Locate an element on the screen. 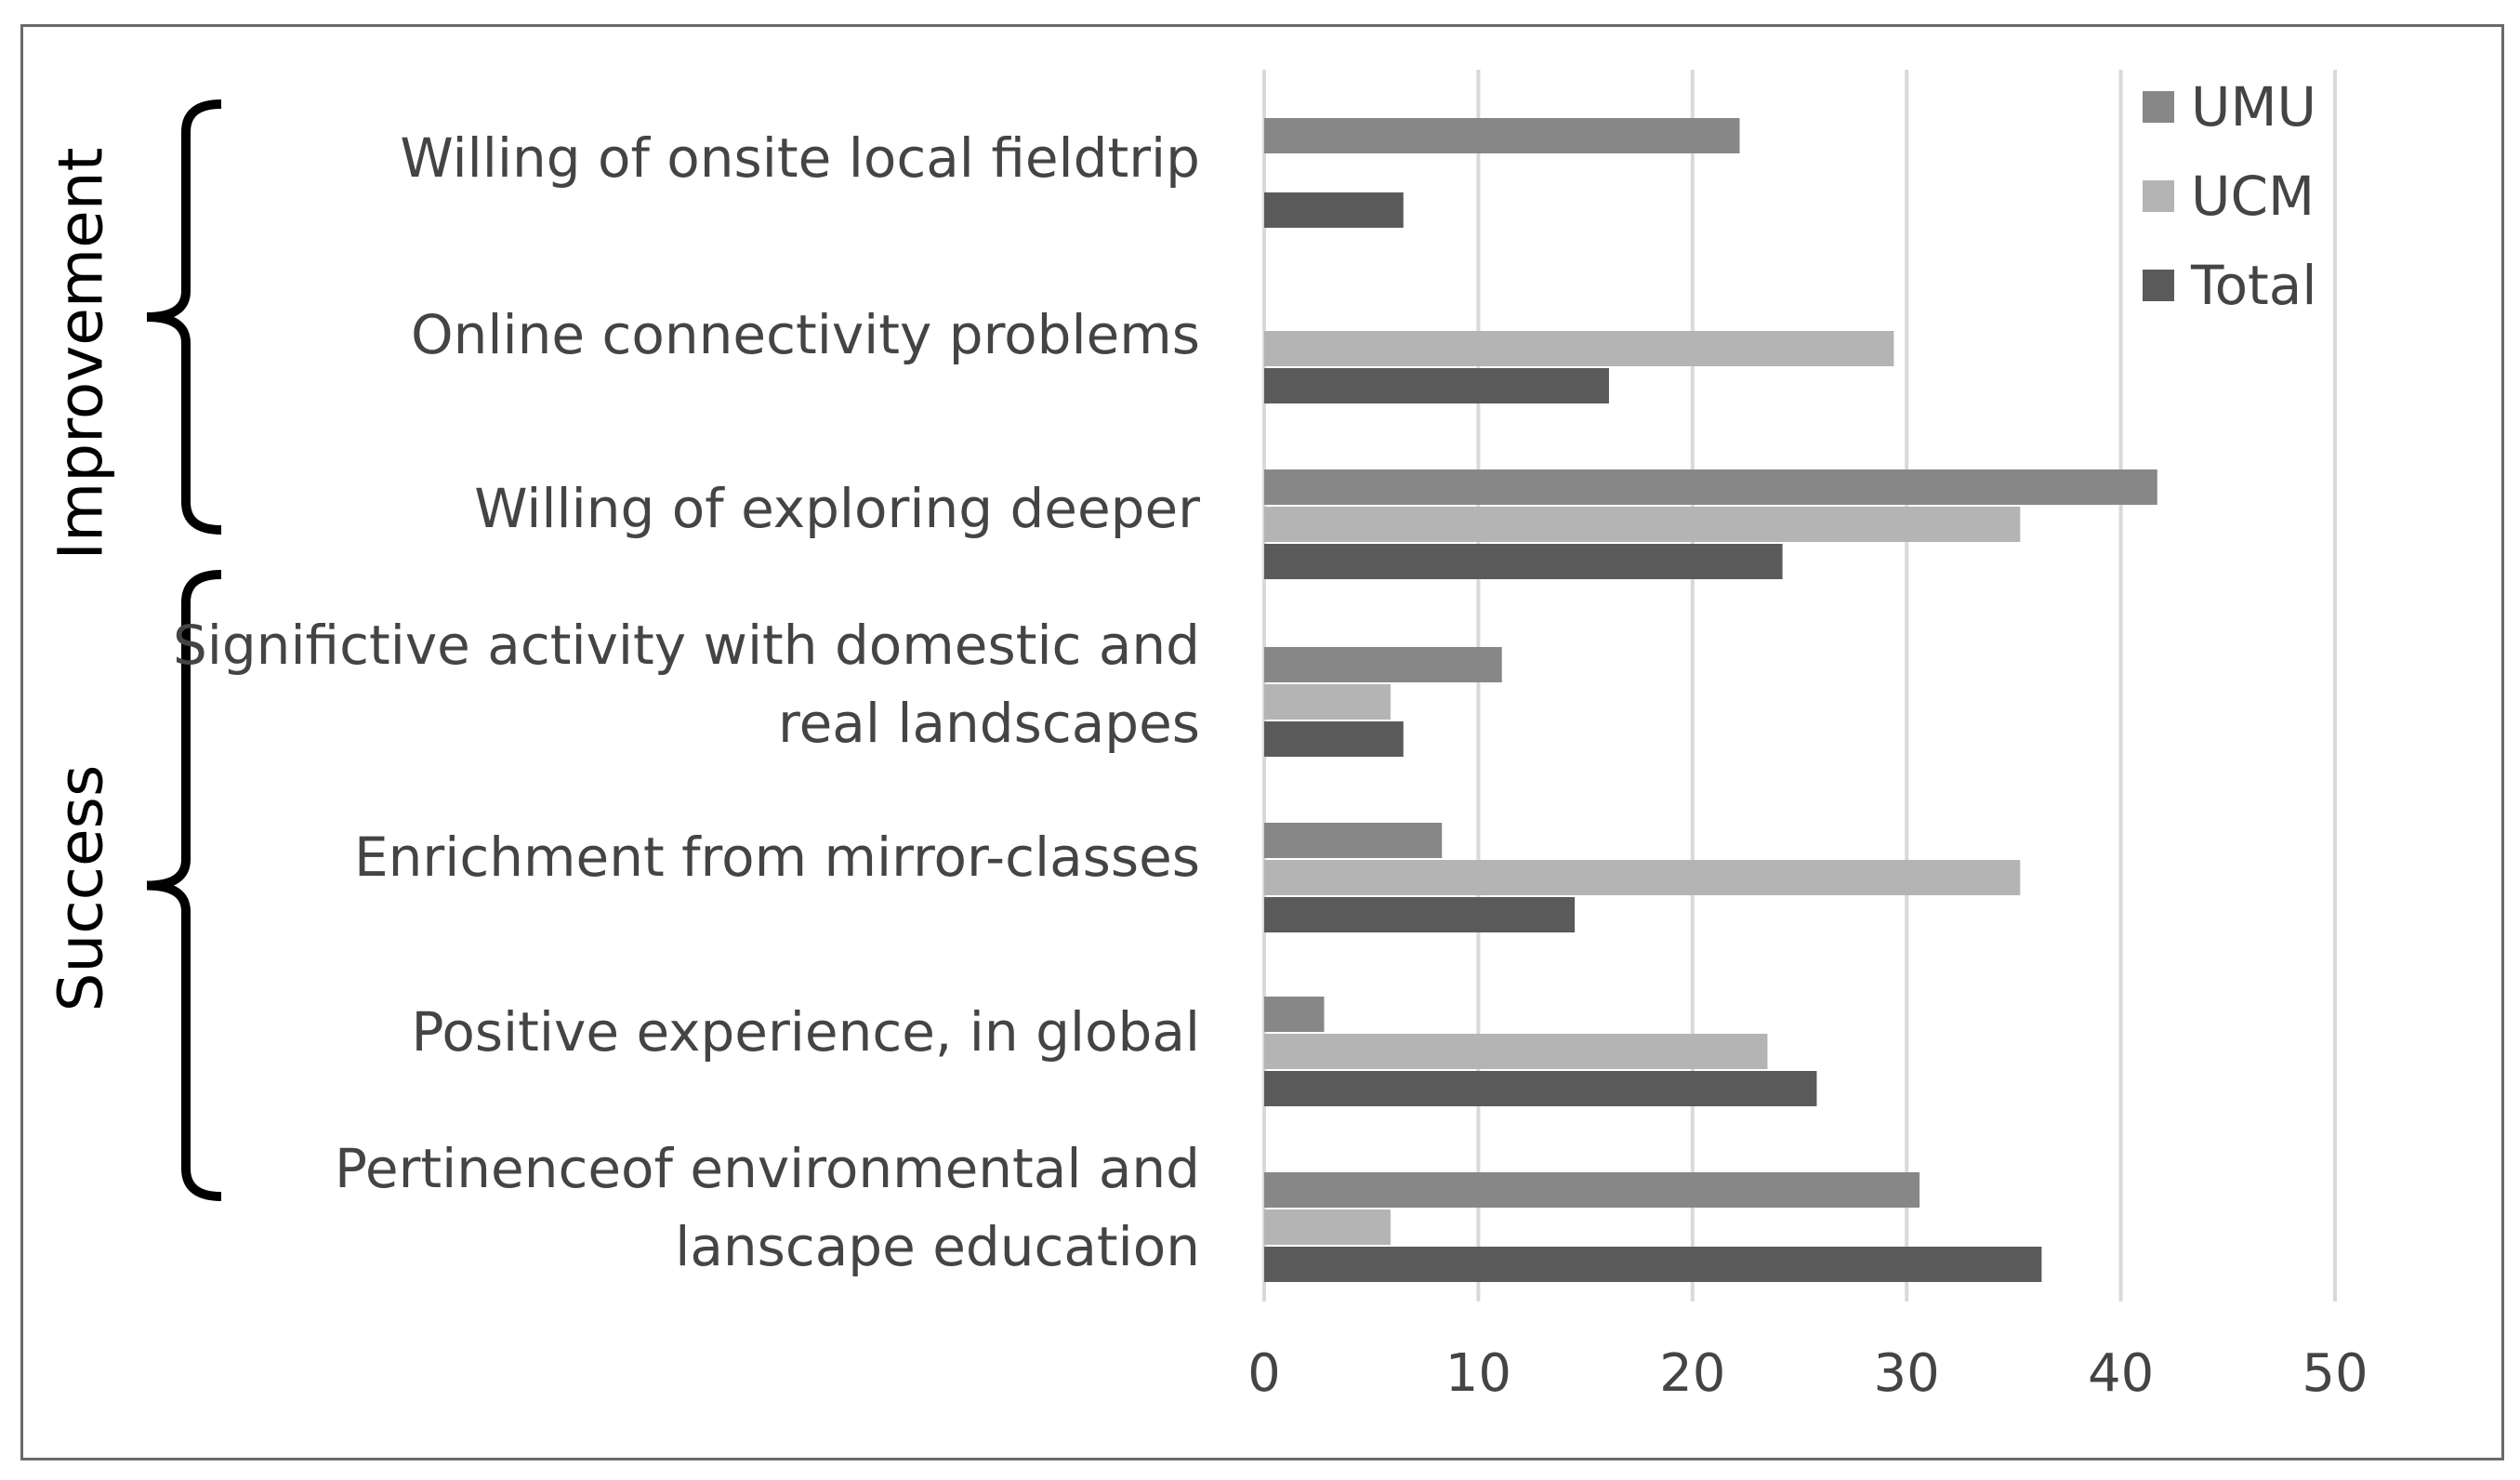 This screenshot has width=2520, height=1480. x-tick-label-5: 50 is located at coordinates (2335, 1373).